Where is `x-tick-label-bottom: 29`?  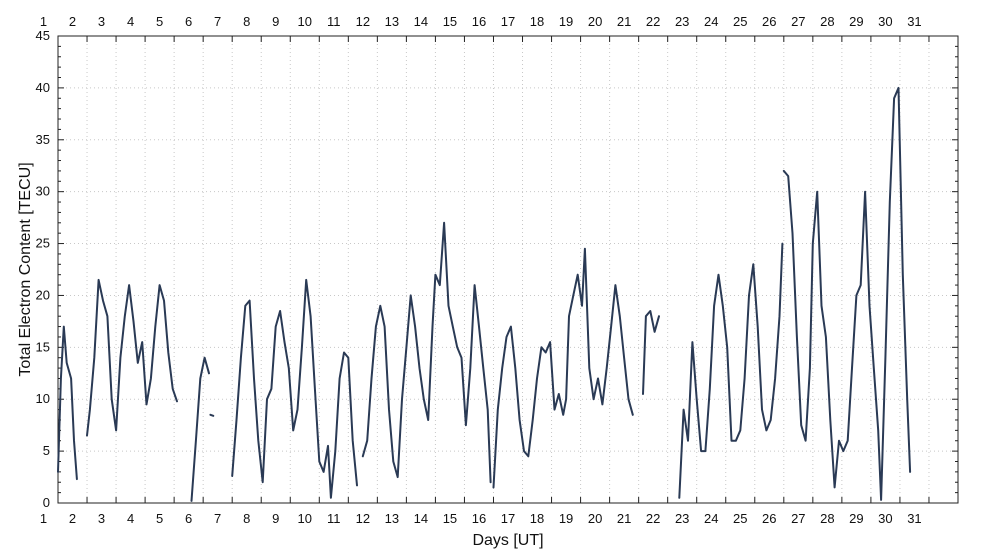 x-tick-label-bottom: 29 is located at coordinates (856, 518).